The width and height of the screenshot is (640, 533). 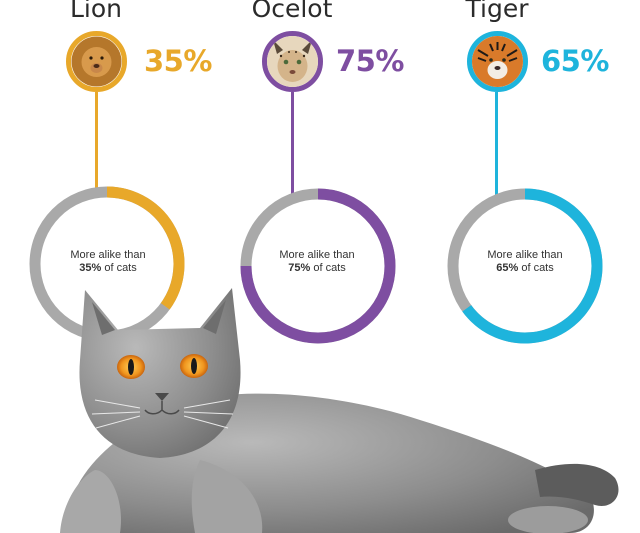 What do you see at coordinates (536, 268) in the screenshot?
I see `tiger-ring-rest: of cats` at bounding box center [536, 268].